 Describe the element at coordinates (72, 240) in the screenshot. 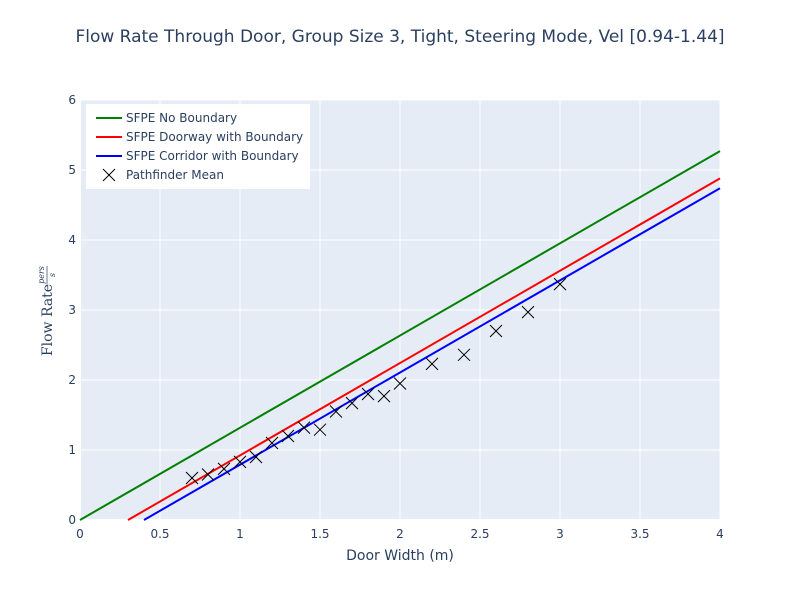

I see `y-tick-label: 4` at that location.